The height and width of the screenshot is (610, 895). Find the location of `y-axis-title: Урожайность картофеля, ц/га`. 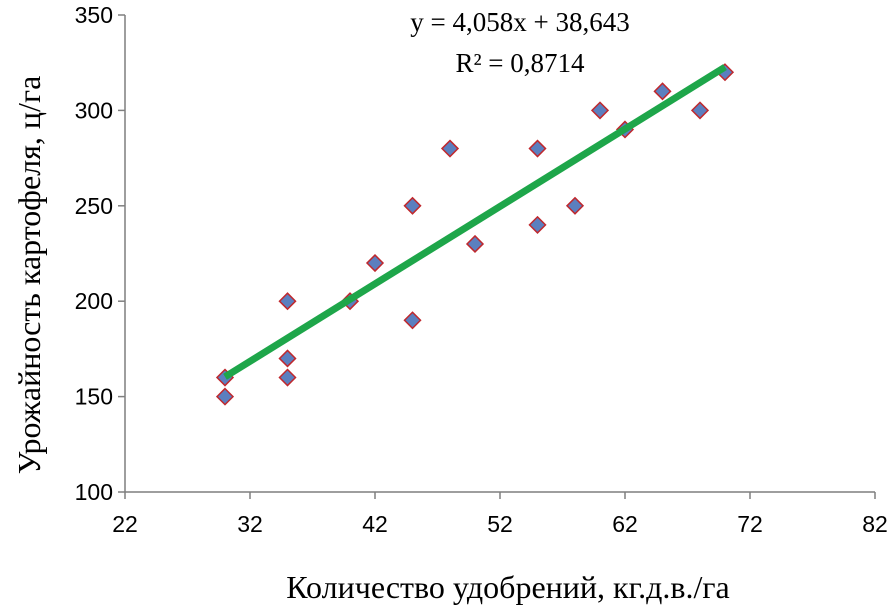

y-axis-title: Урожайность картофеля, ц/га is located at coordinates (29, 275).